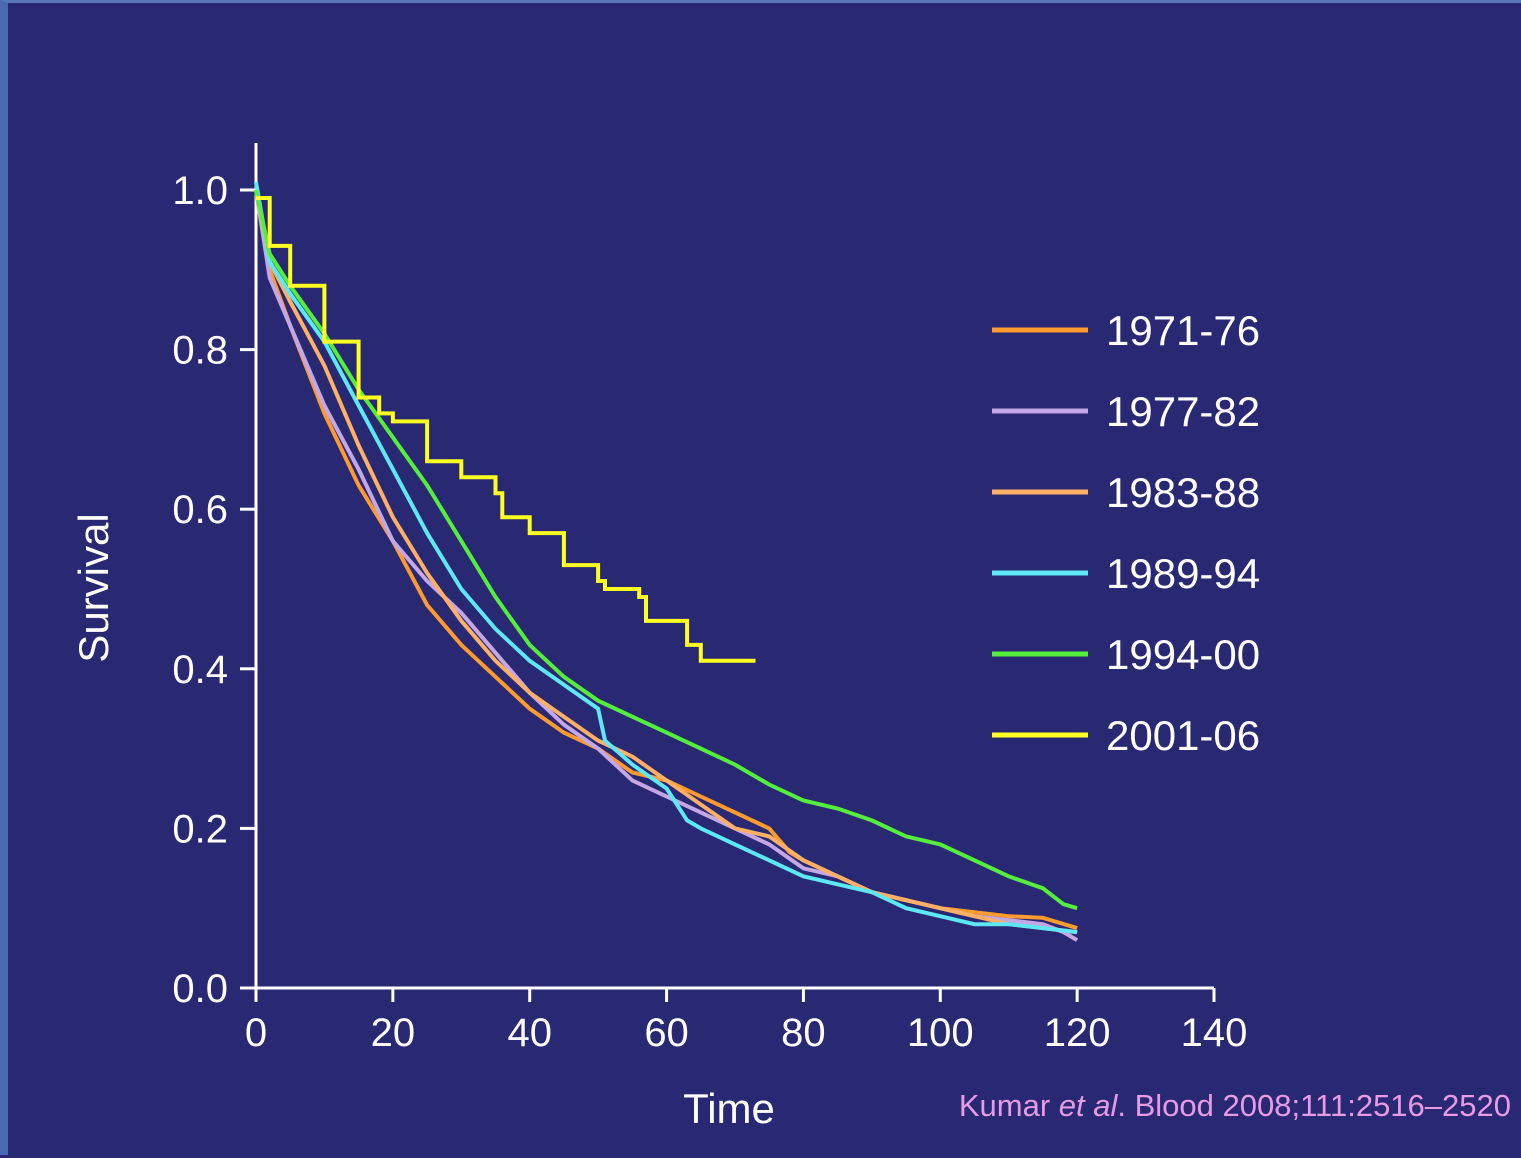 The height and width of the screenshot is (1158, 1521). Describe the element at coordinates (729, 1108) in the screenshot. I see `x-axis-label: Time` at that location.